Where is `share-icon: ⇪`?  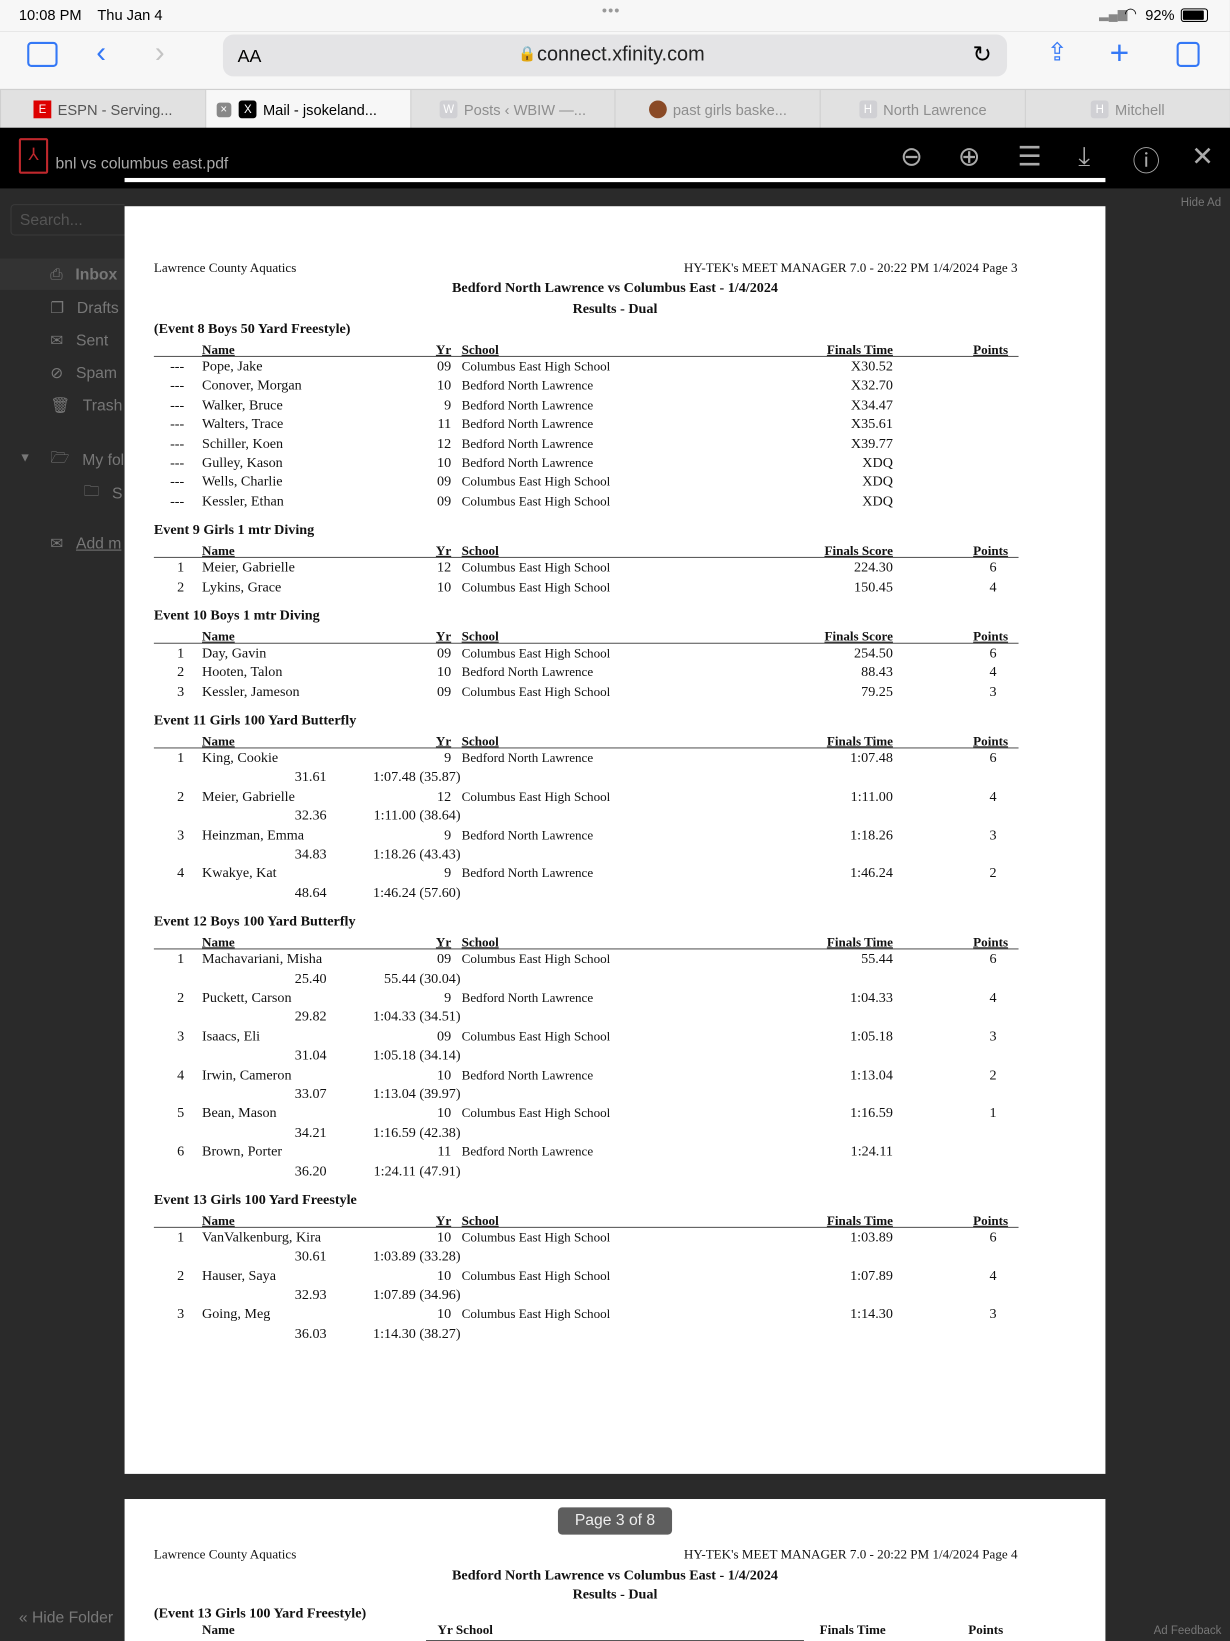
share-icon: ⇪ is located at coordinates (1057, 52).